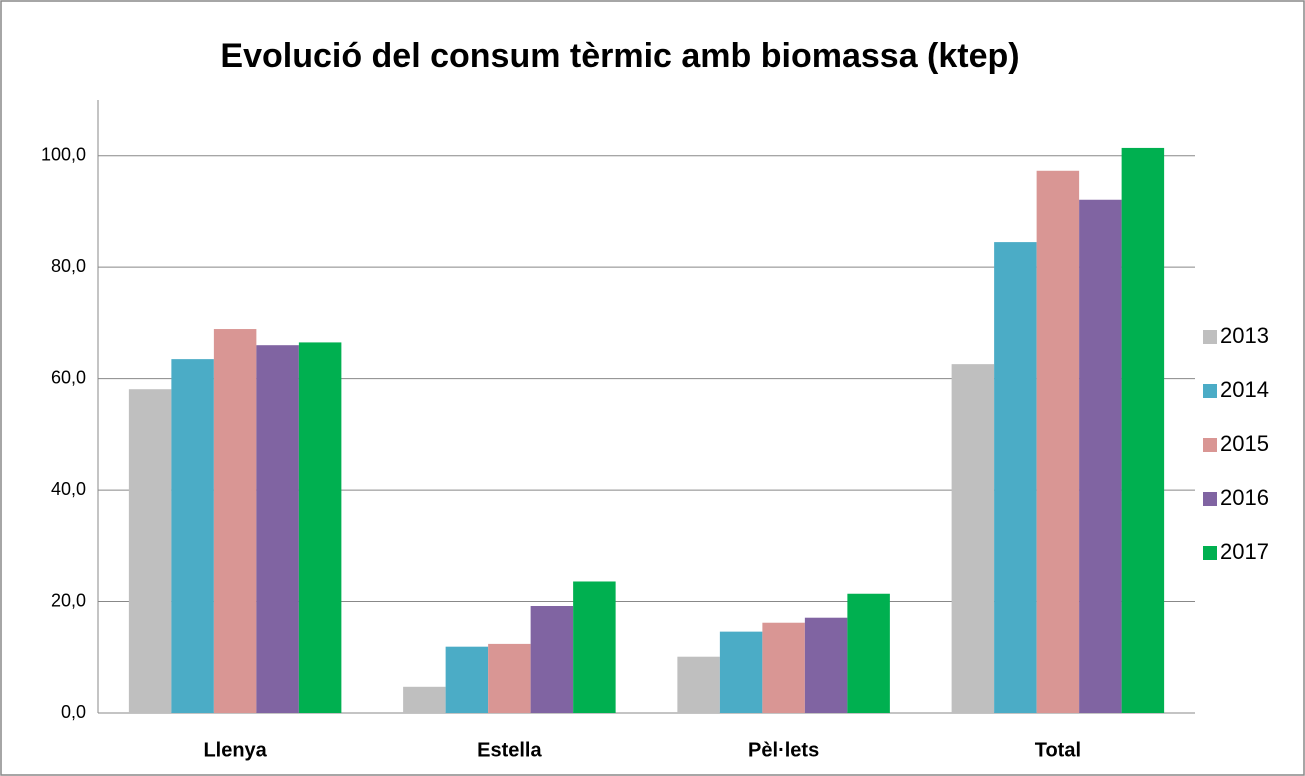 Image resolution: width=1305 pixels, height=776 pixels. I want to click on y-tick-label: 20,0, so click(68, 600).